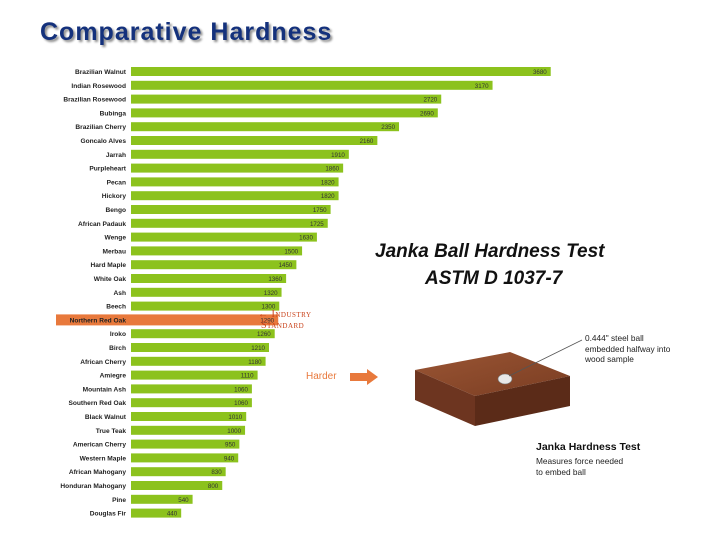 This screenshot has width=728, height=546. Describe the element at coordinates (216, 472) in the screenshot. I see `value-label: 830` at that location.